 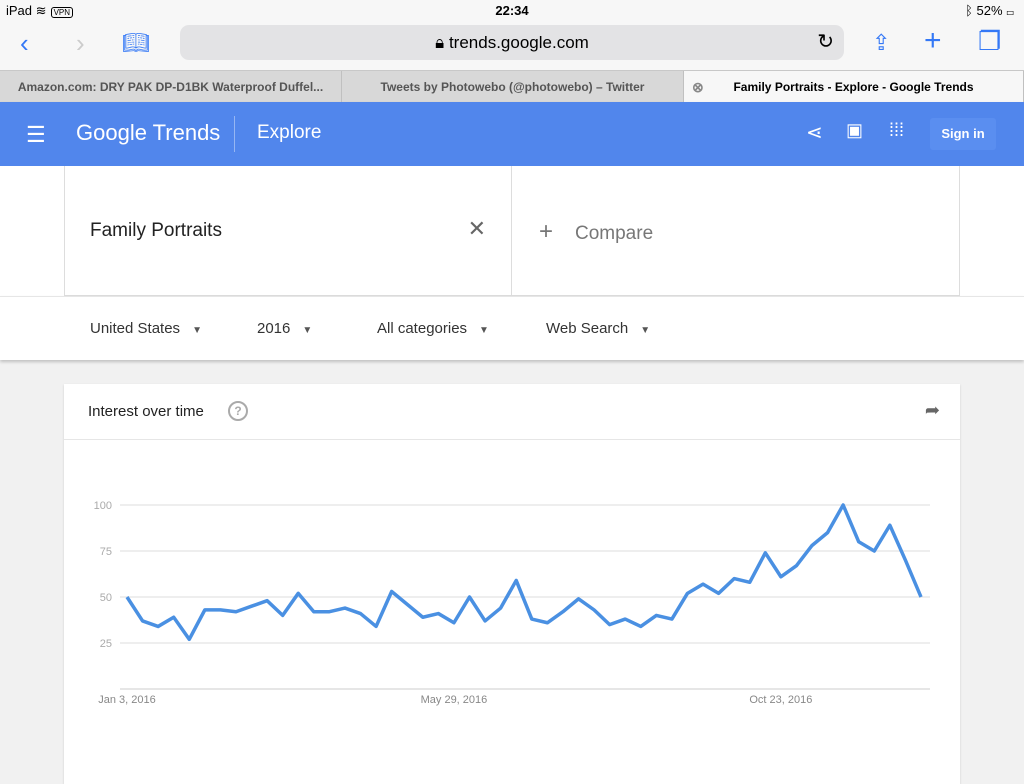 What do you see at coordinates (156, 230) in the screenshot?
I see `search-term: Family Portraits` at bounding box center [156, 230].